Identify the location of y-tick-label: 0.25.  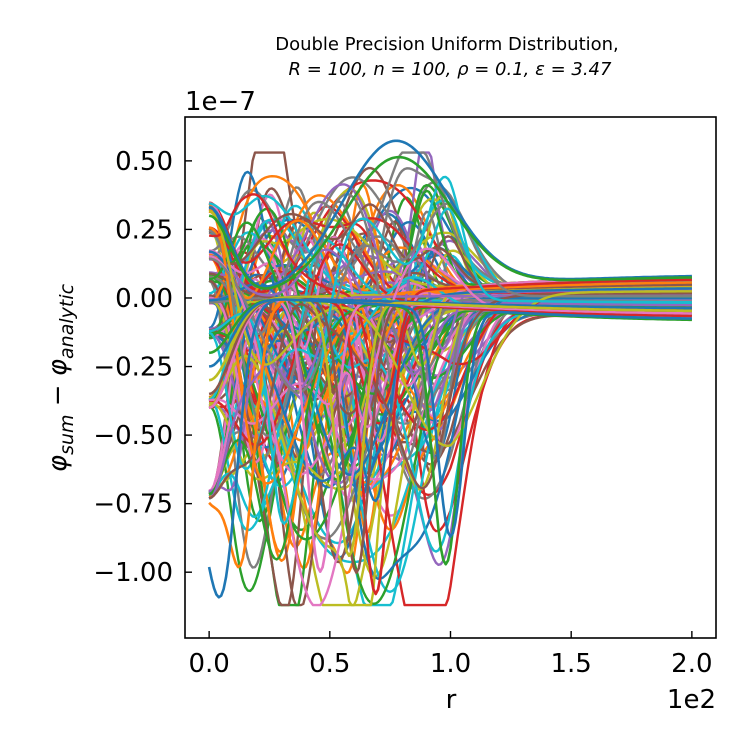
(144, 230).